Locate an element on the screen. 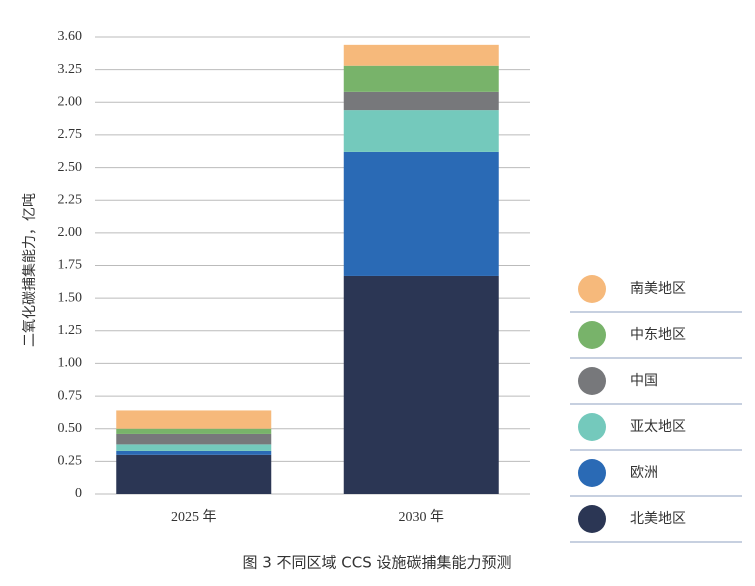  y-tick-label: 0.50 is located at coordinates (70, 428).